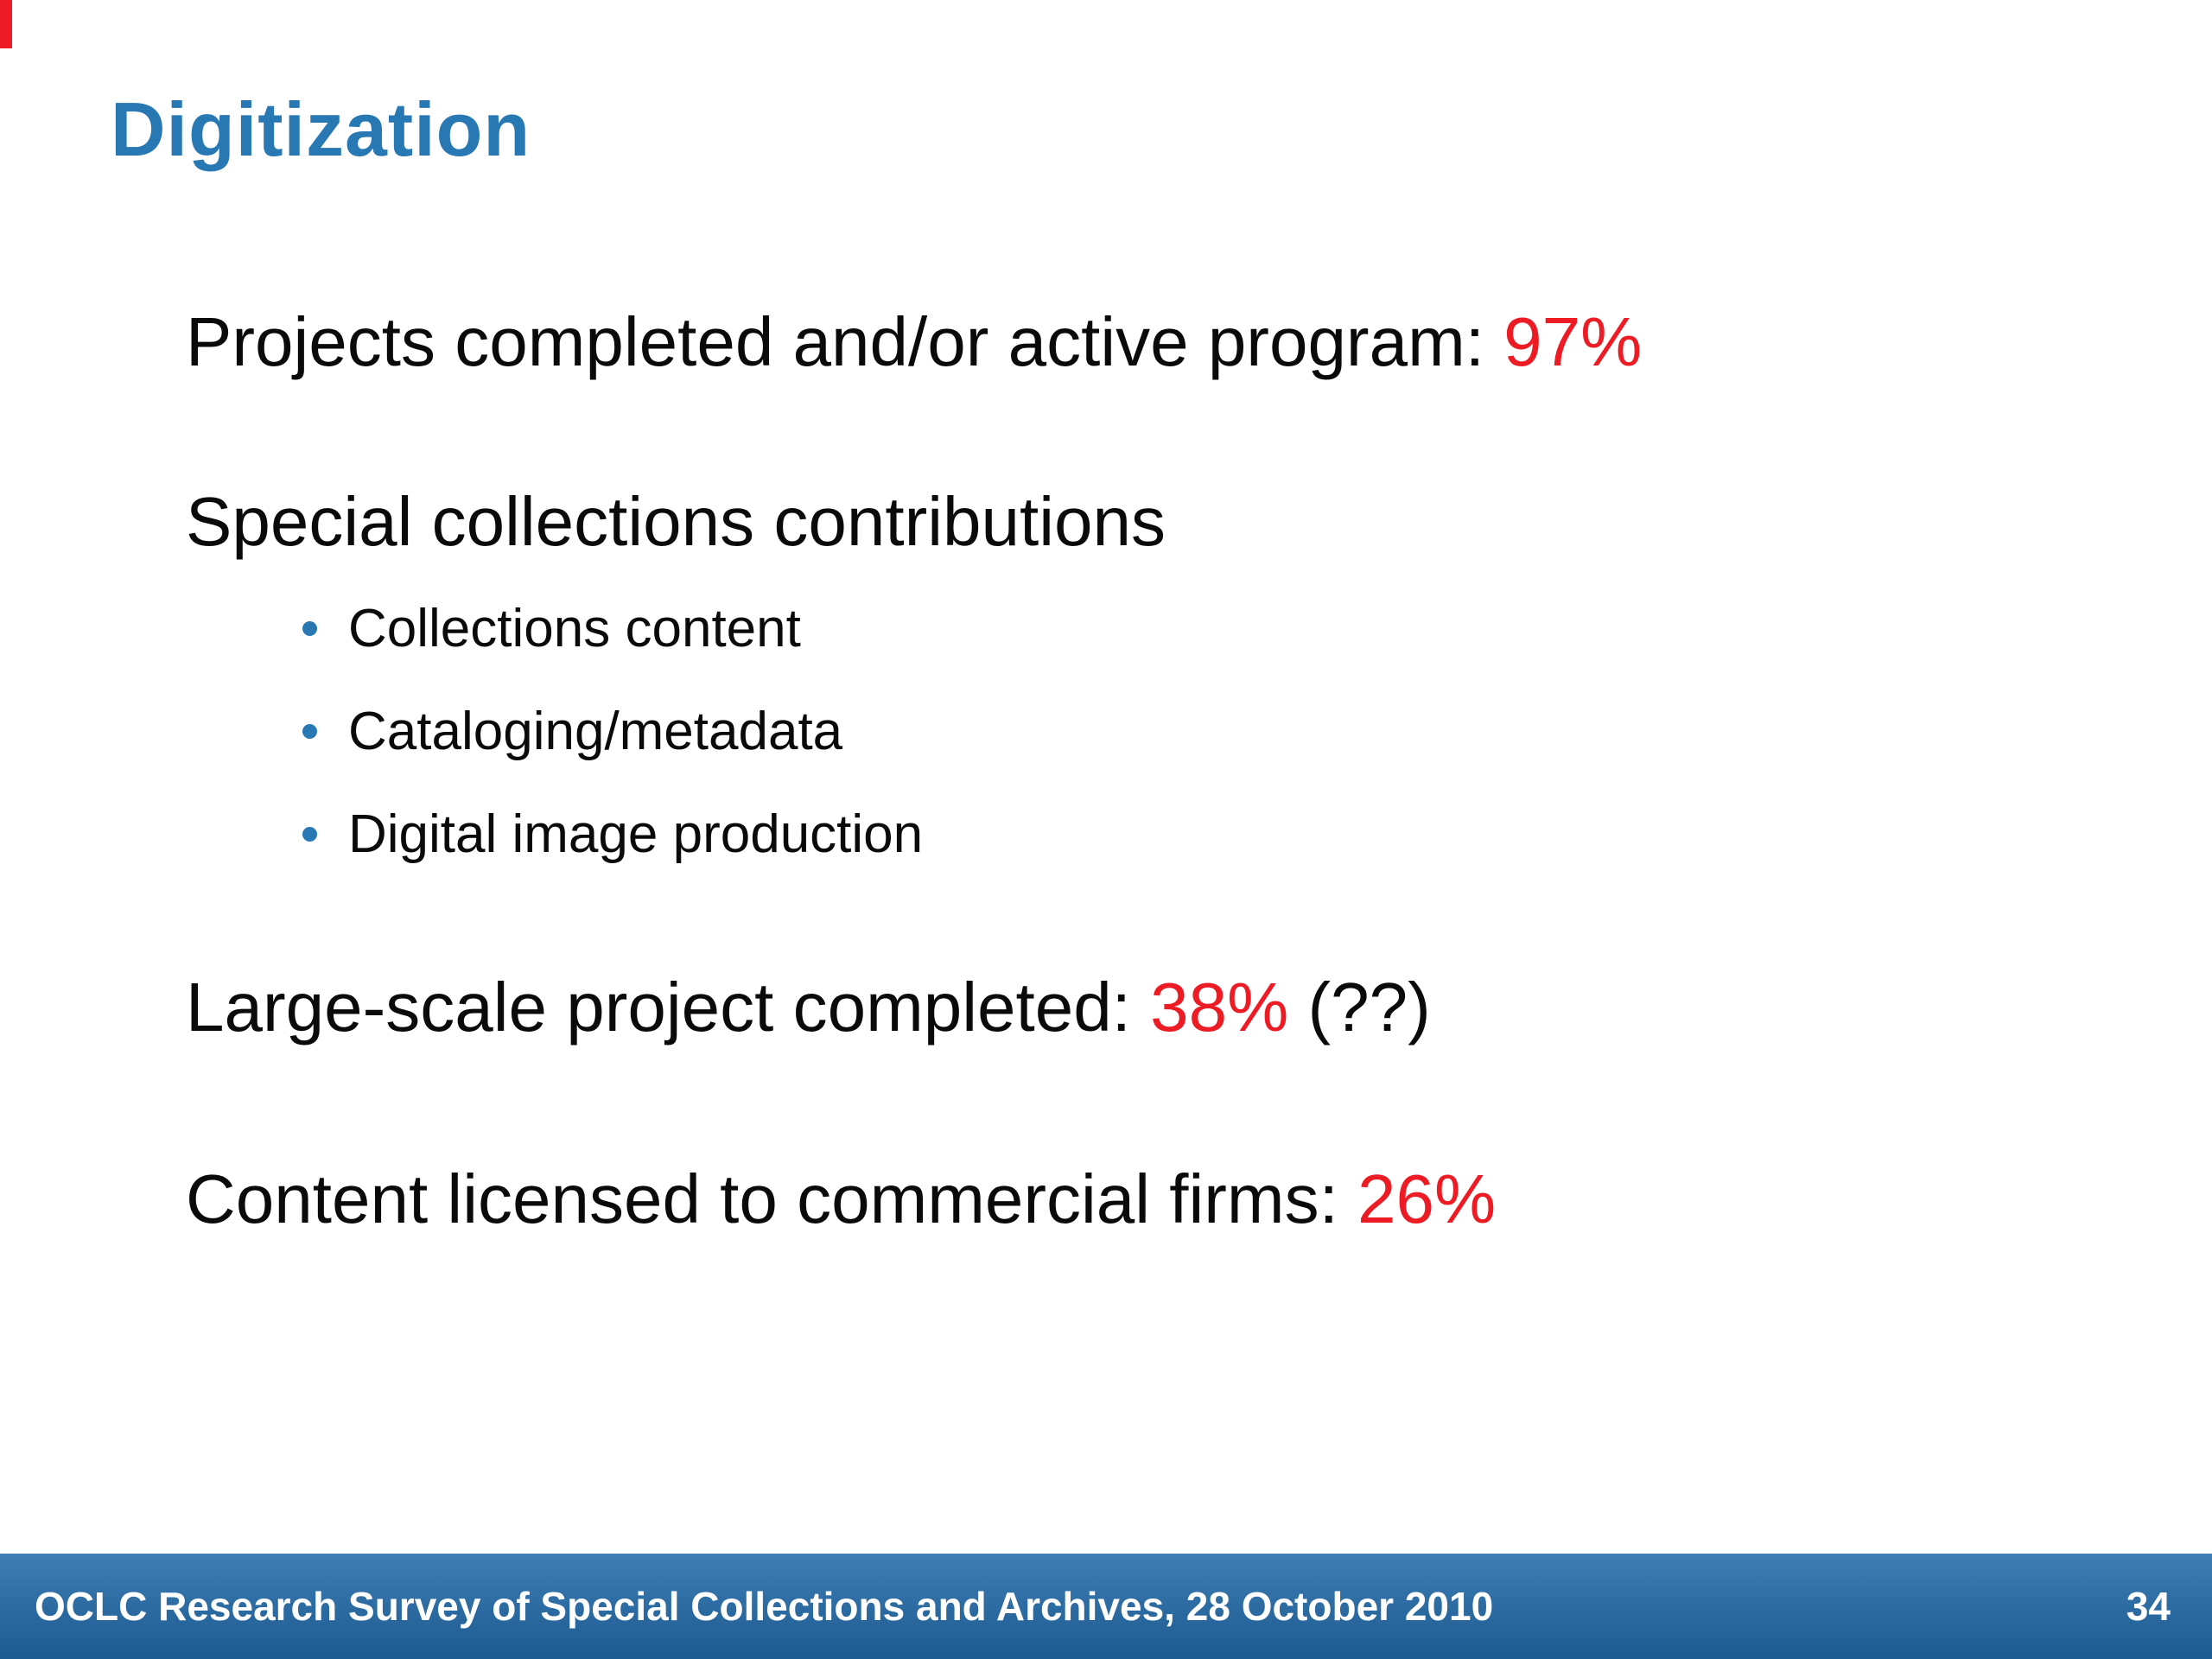  I want to click on corner-accent-bar, so click(6, 24).